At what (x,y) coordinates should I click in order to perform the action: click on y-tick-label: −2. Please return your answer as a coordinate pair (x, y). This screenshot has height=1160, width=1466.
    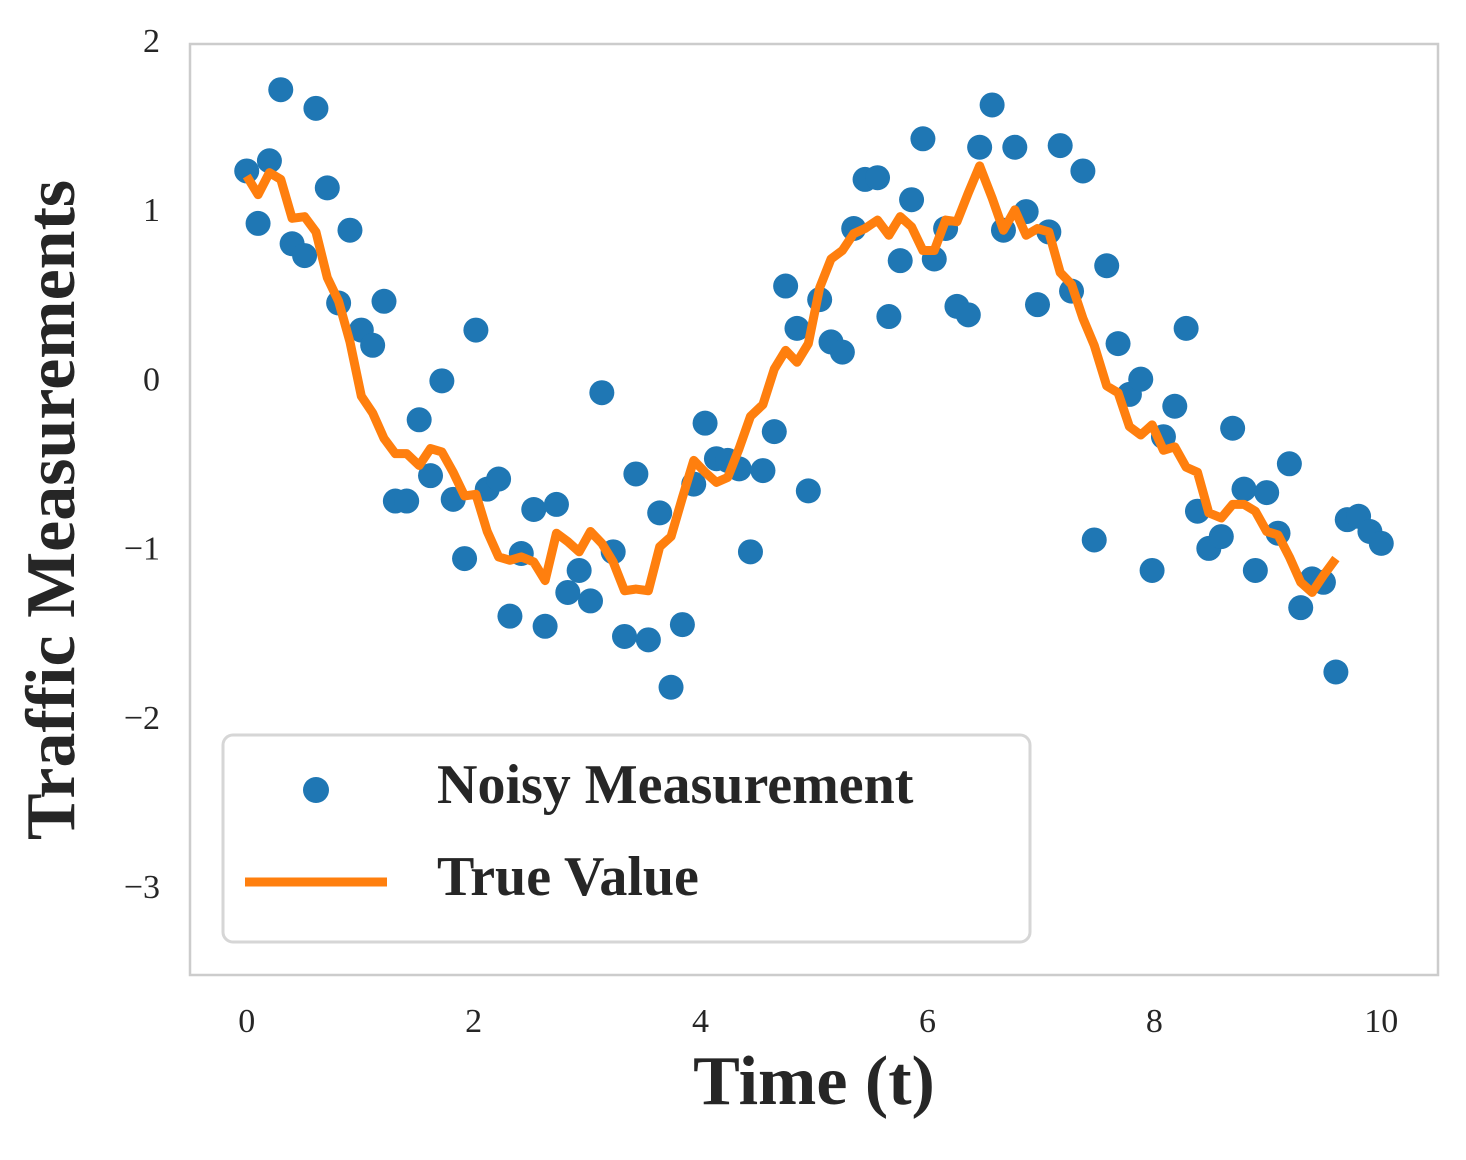
    Looking at the image, I should click on (142, 718).